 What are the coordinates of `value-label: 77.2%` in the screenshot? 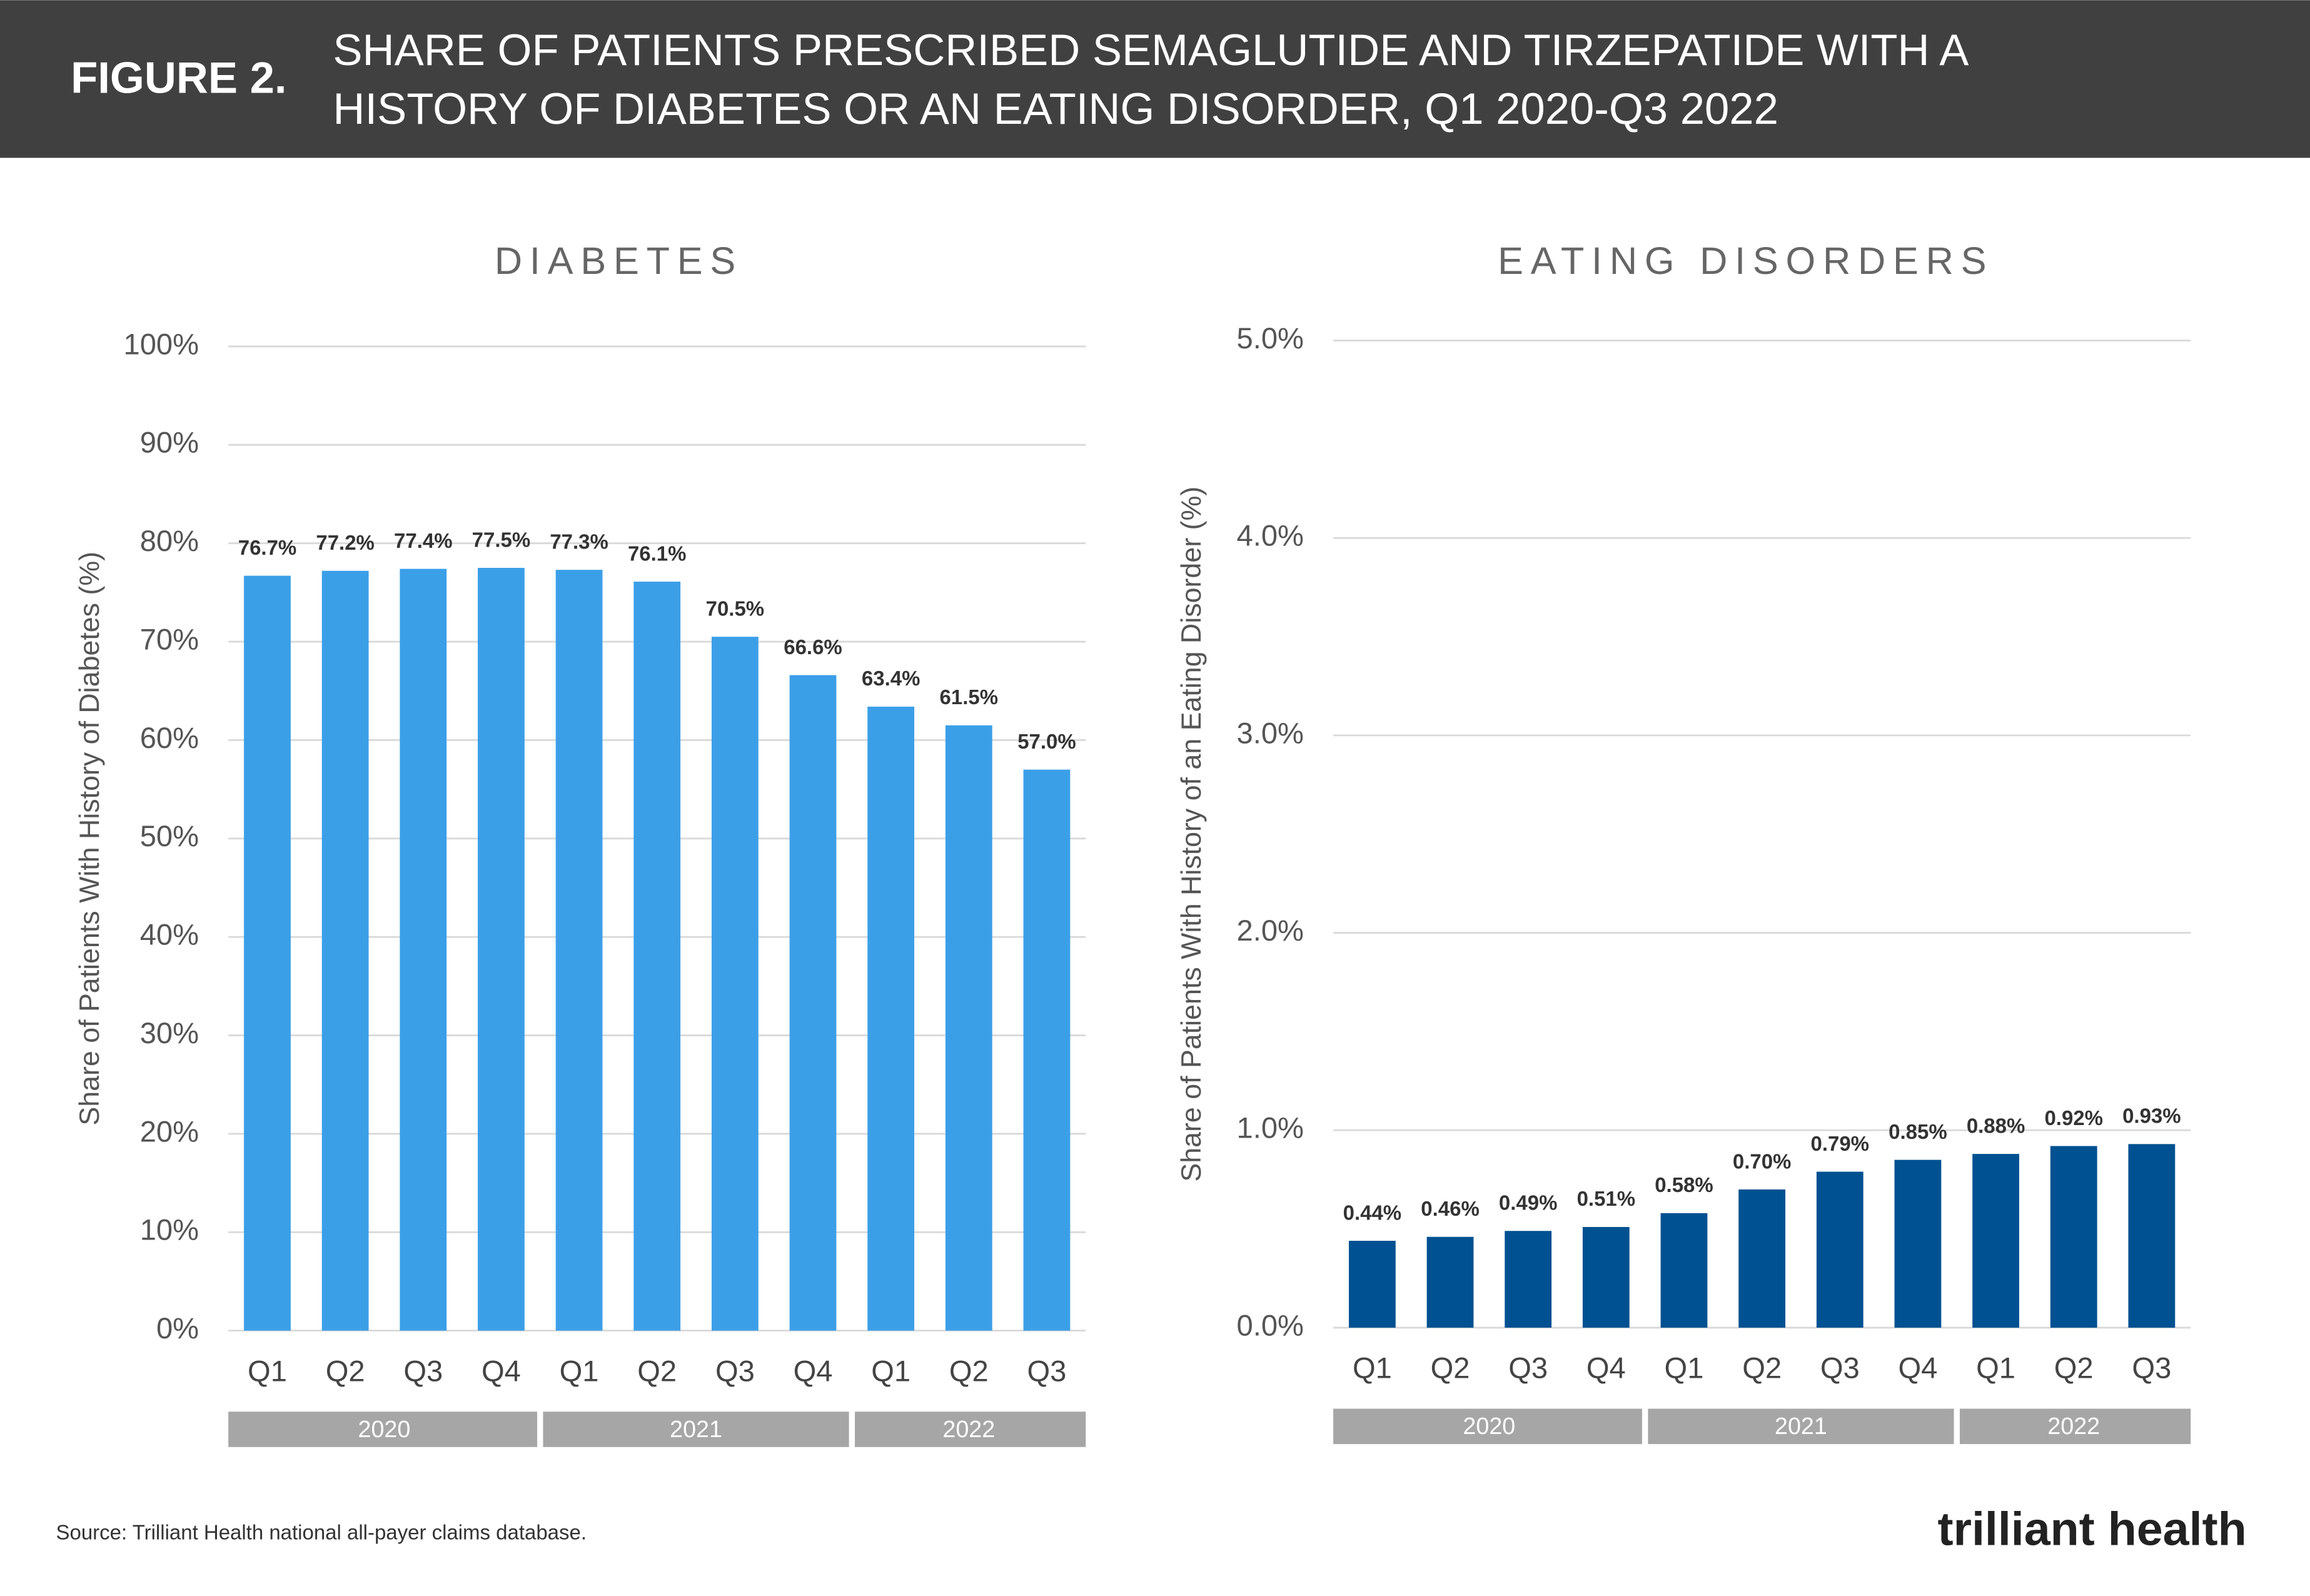 It's located at (345, 542).